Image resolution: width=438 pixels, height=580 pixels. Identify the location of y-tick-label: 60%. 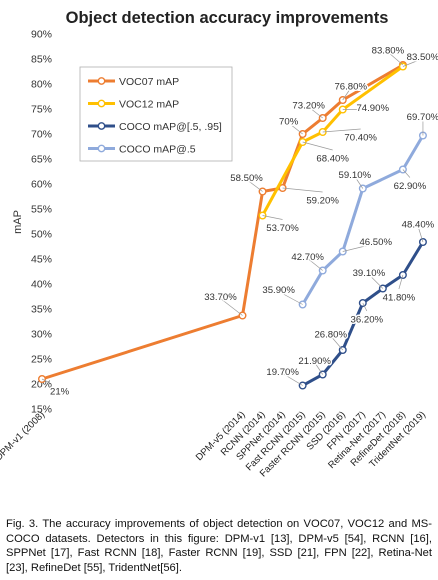
(41, 185).